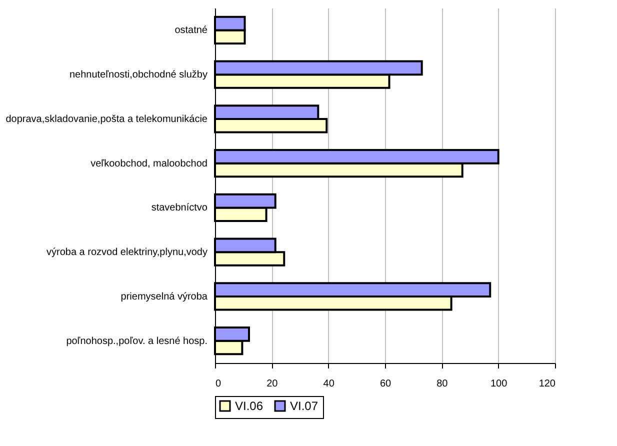 This screenshot has height=446, width=617. Describe the element at coordinates (191, 30) in the screenshot. I see `y-tick-label: ostatné` at that location.